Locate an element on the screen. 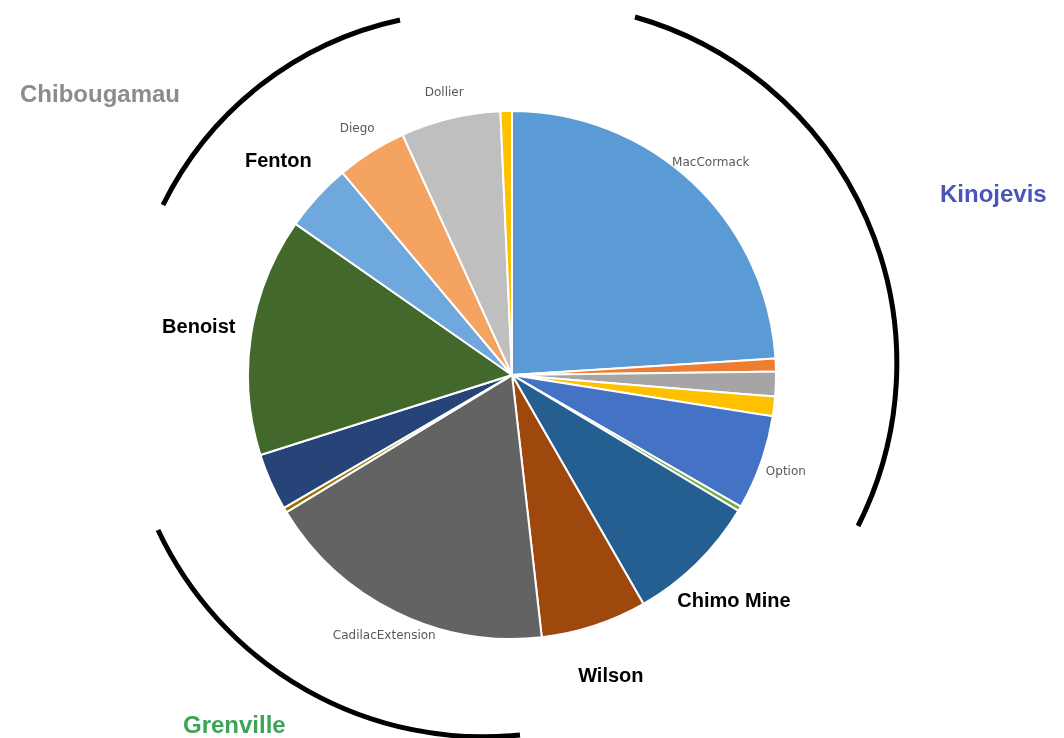 This screenshot has height=738, width=1064. slice-label: CadilacExtension is located at coordinates (384, 634).